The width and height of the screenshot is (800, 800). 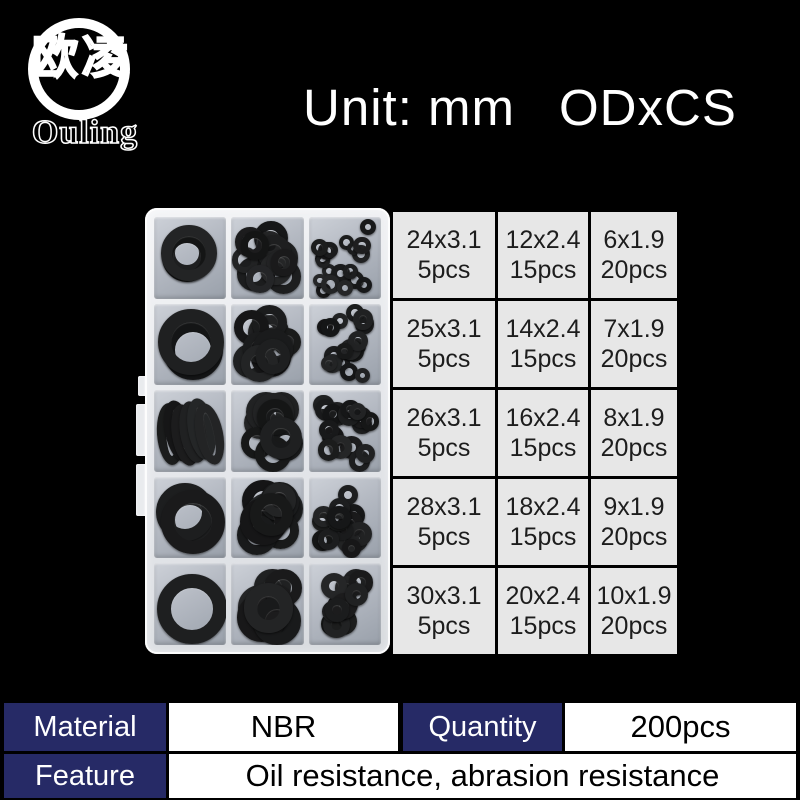 What do you see at coordinates (79, 69) in the screenshot?
I see `logo-ring-icon` at bounding box center [79, 69].